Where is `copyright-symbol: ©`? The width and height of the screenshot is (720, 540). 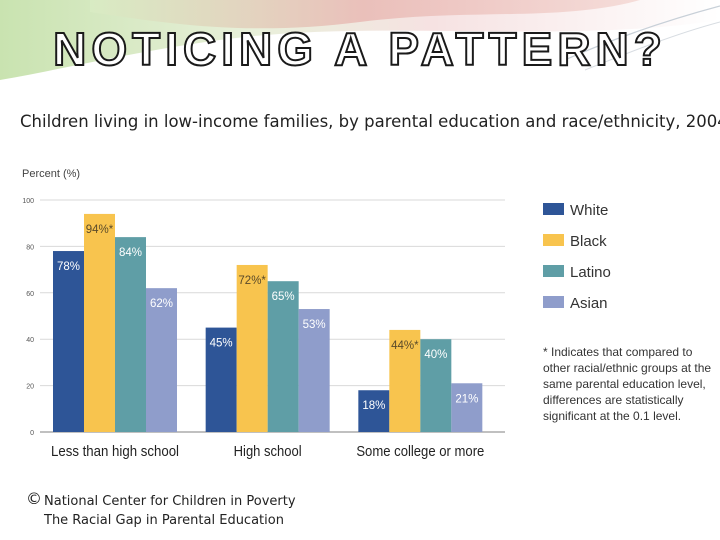
copyright-symbol: © is located at coordinates (34, 498).